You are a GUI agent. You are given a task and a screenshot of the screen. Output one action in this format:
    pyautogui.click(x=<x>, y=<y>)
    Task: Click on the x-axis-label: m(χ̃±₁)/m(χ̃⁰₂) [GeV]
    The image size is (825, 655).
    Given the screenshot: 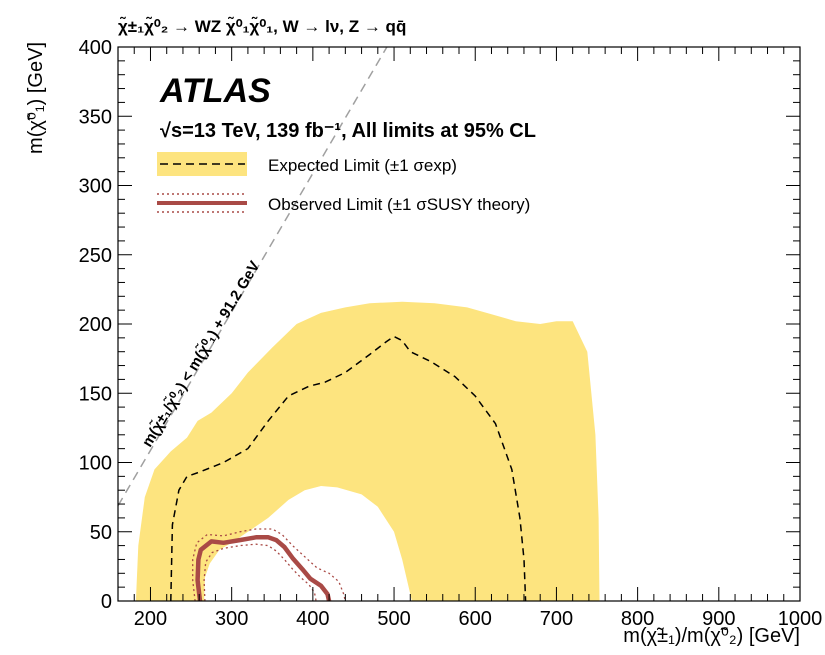 What is the action you would take?
    pyautogui.click(x=711, y=636)
    